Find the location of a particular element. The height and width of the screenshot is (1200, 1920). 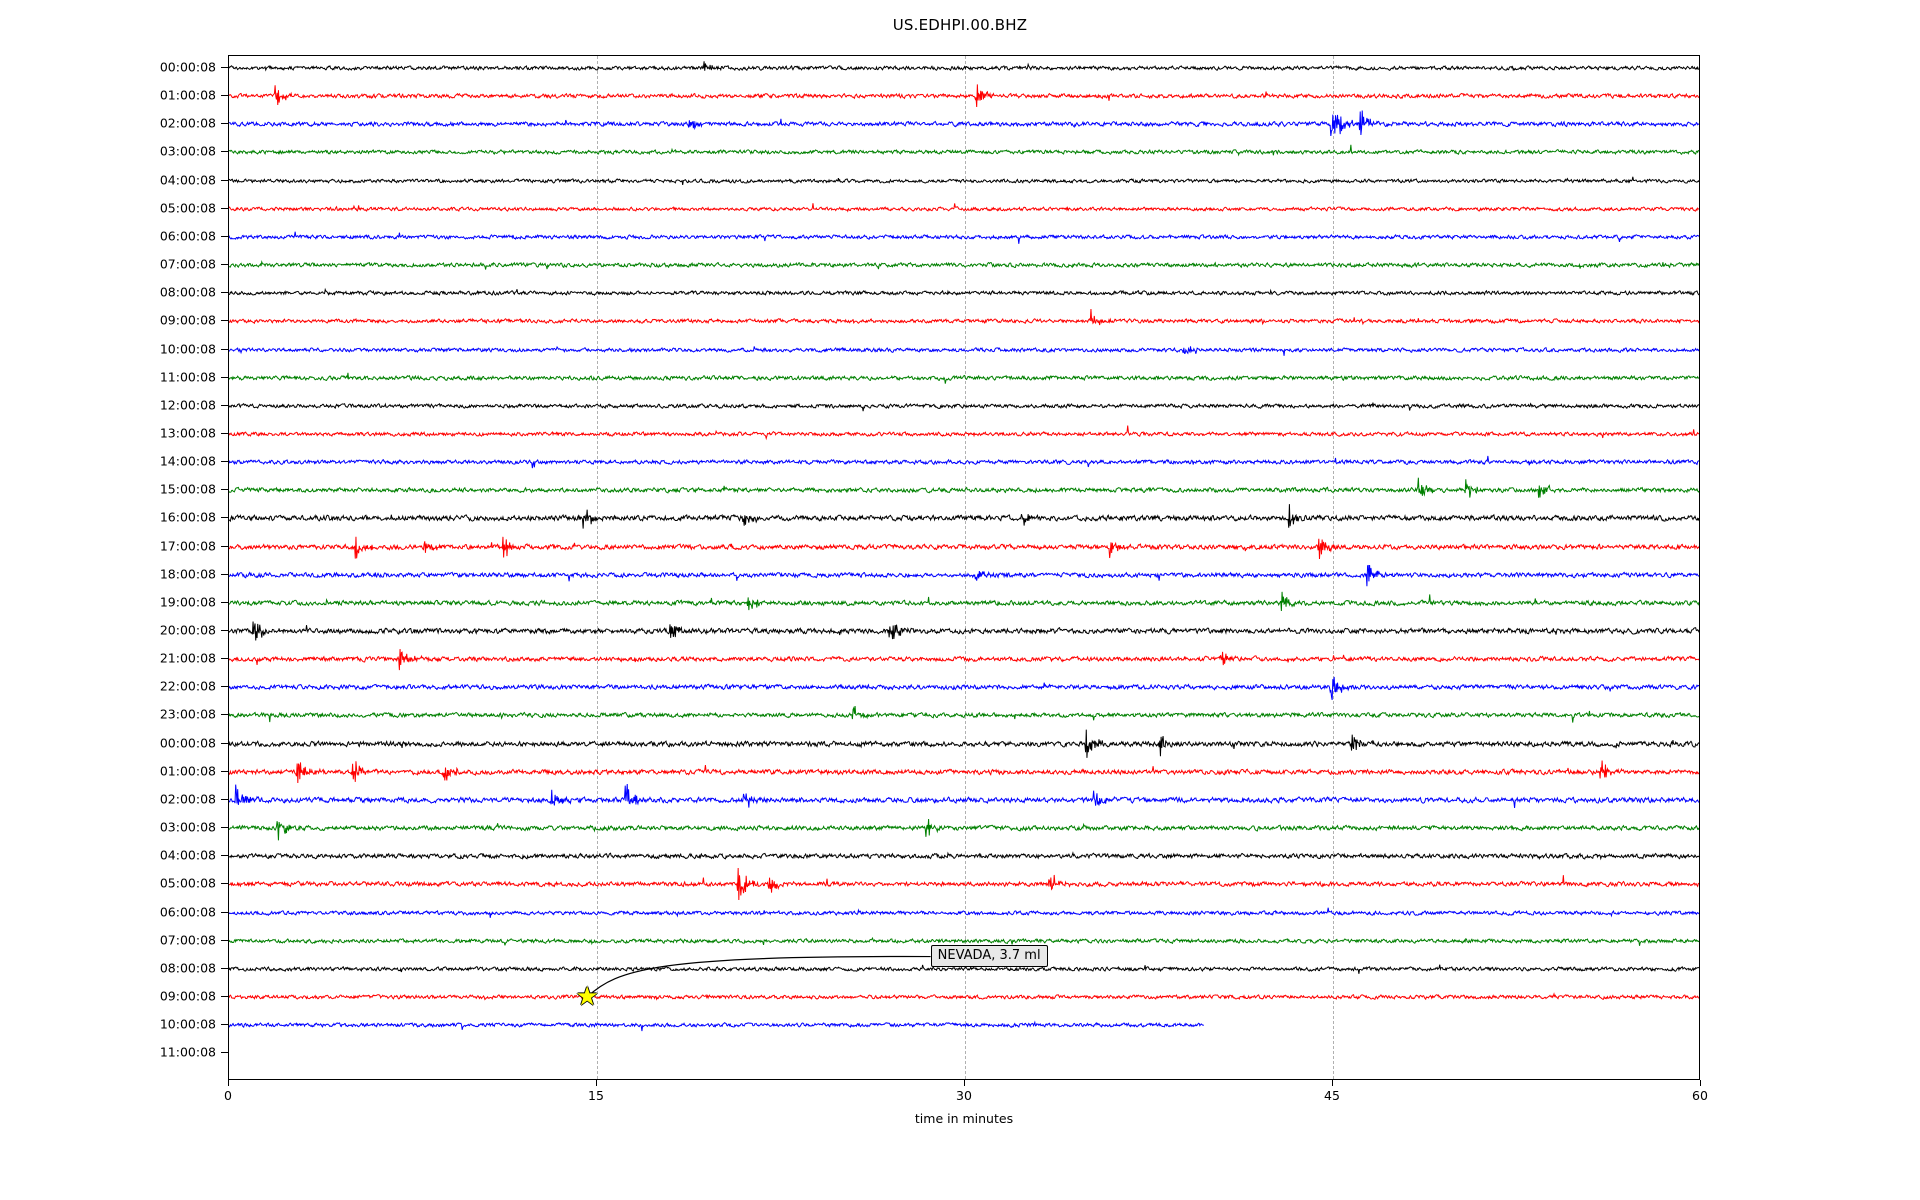

star-marker: ★ is located at coordinates (587, 996).